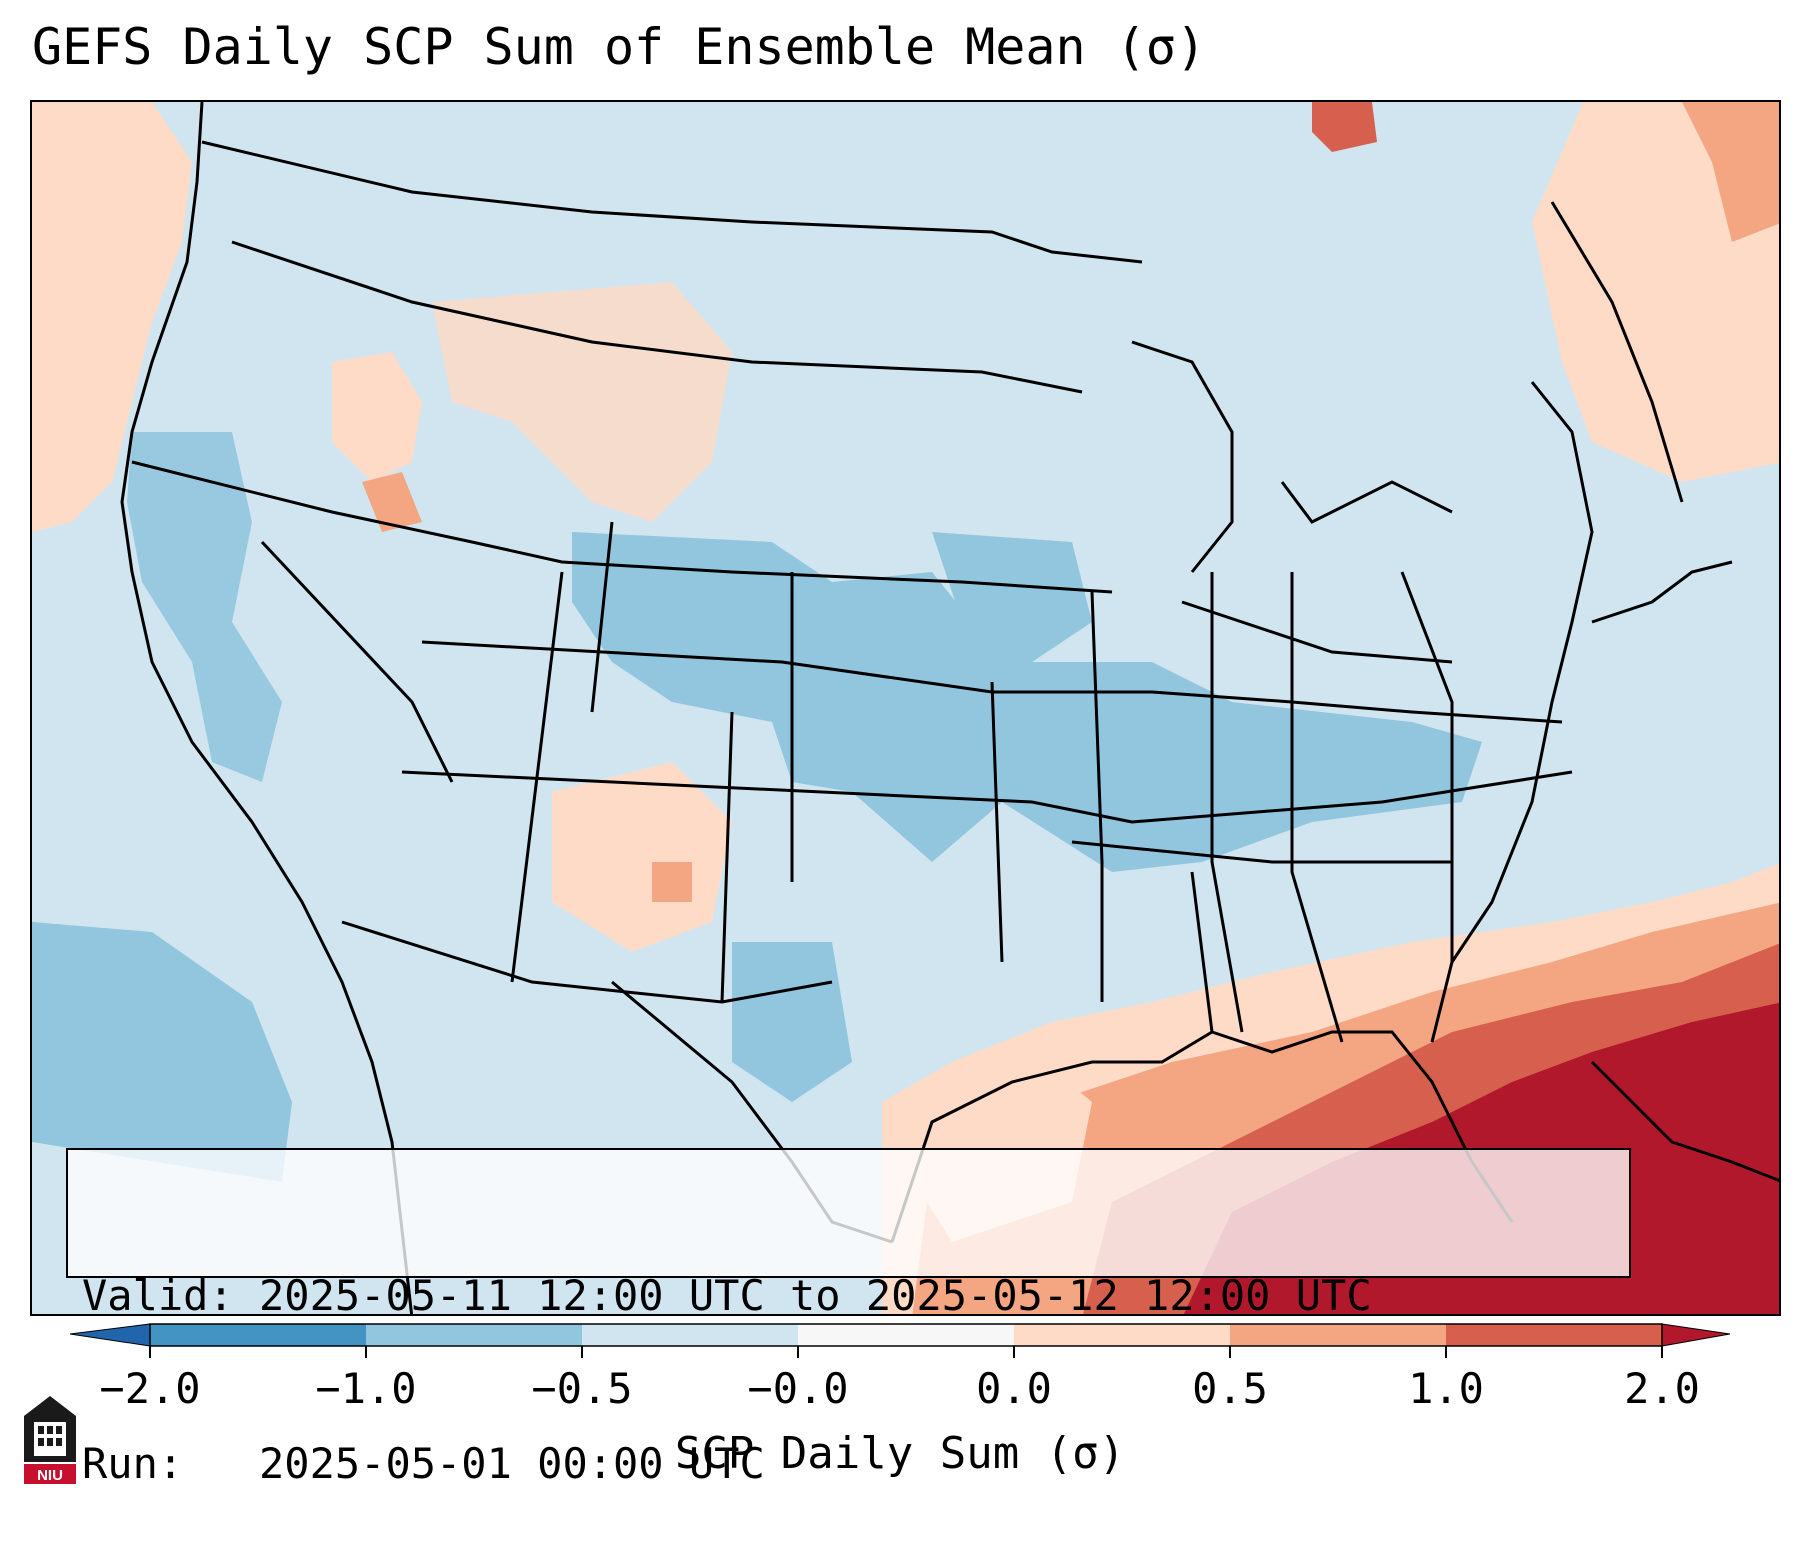 The height and width of the screenshot is (1548, 1803). Describe the element at coordinates (133, 1463) in the screenshot. I see `run-label: Run:` at that location.